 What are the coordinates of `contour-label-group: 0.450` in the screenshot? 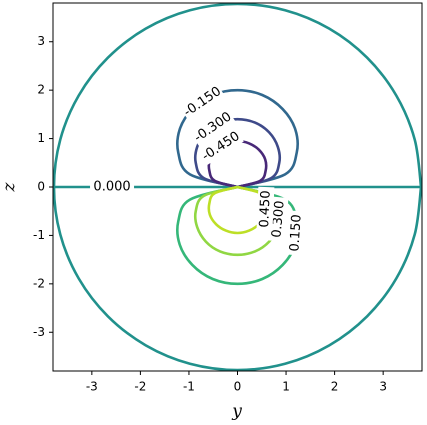 It's located at (265, 209).